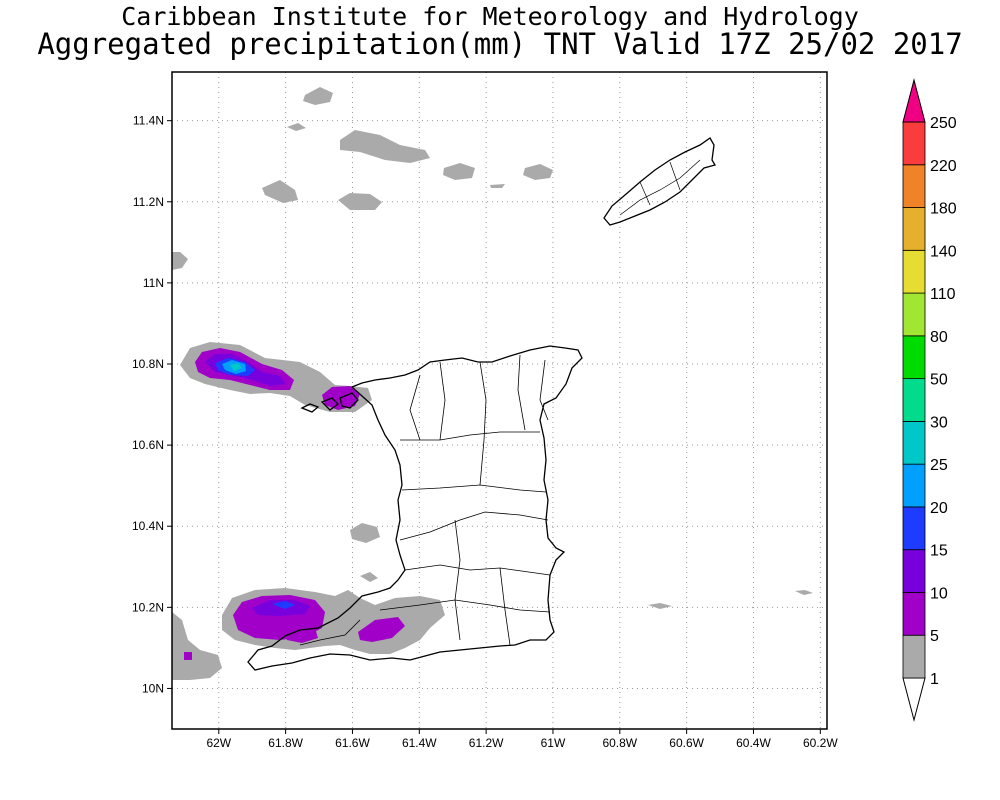  Describe the element at coordinates (753, 743) in the screenshot. I see `lon-tick-label: 60.4W` at that location.